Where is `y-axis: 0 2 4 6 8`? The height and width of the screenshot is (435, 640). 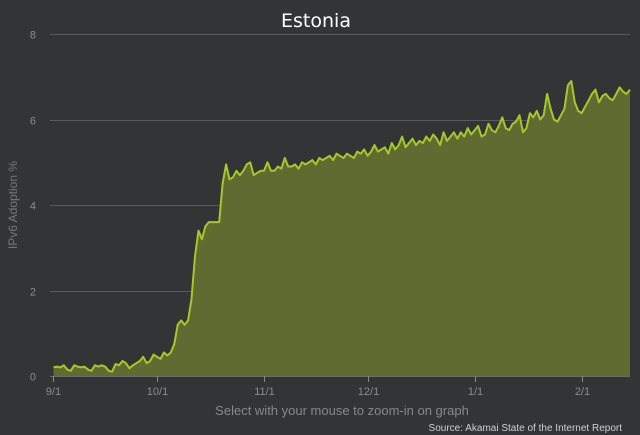 y-axis: 0 2 4 6 8 is located at coordinates (33, 207).